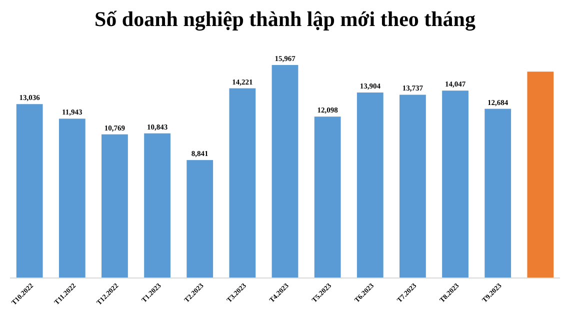 This screenshot has width=570, height=320. I want to click on chart-title: Số doanh nghiệp thành lập mới theo tháng, so click(285, 19).